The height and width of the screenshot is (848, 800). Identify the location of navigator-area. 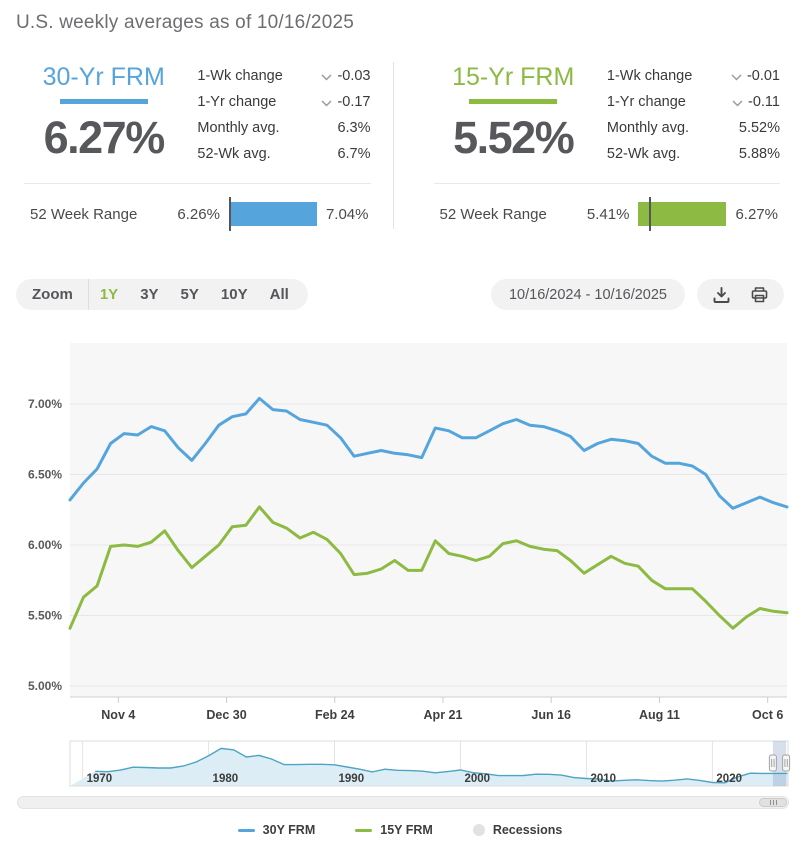
(429, 767).